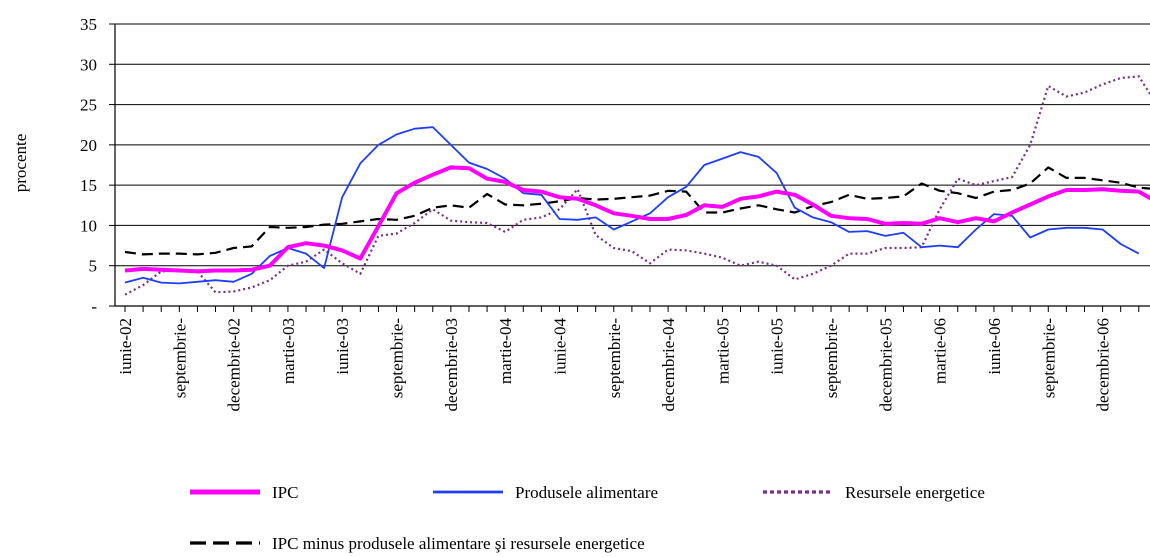 This screenshot has height=557, width=1150. I want to click on legend-label: Resursele energetice, so click(915, 492).